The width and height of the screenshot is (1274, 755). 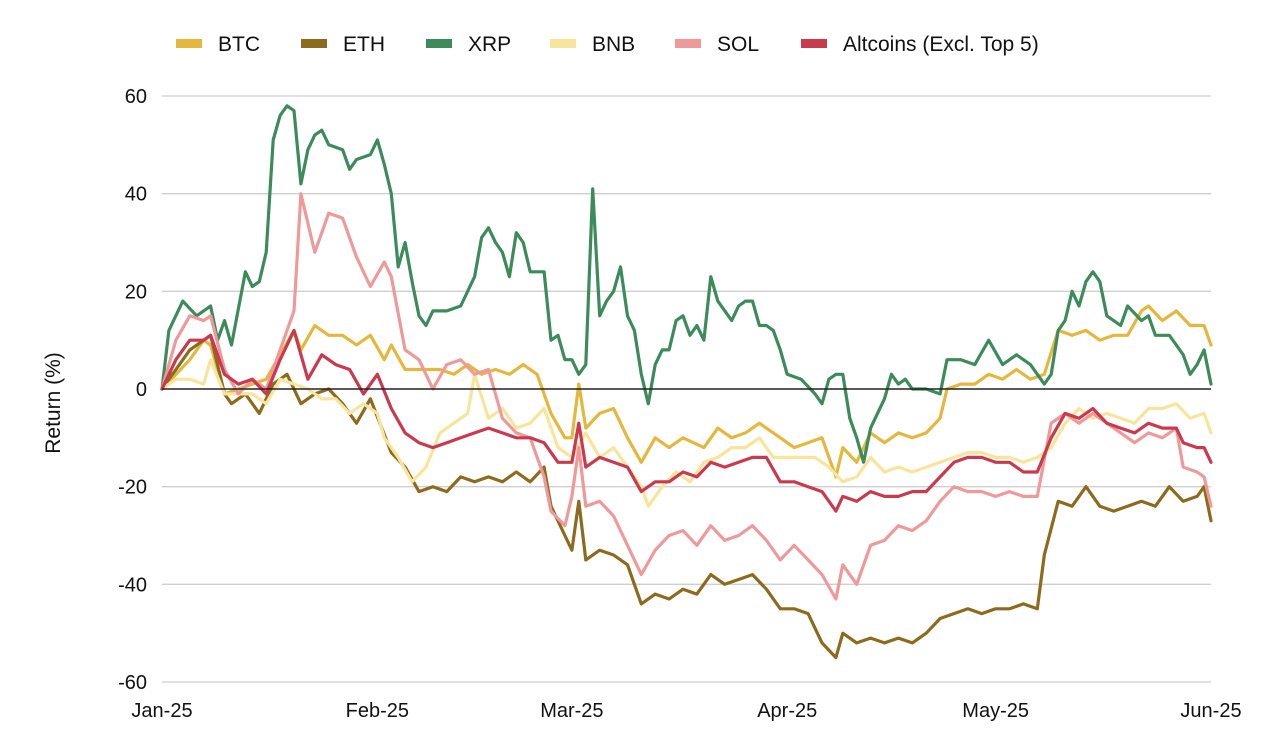 What do you see at coordinates (686, 711) in the screenshot?
I see `x-axis-ticks: Jan-25 Feb-25 Mar-25 Apr-25 May-25 Jun-25` at bounding box center [686, 711].